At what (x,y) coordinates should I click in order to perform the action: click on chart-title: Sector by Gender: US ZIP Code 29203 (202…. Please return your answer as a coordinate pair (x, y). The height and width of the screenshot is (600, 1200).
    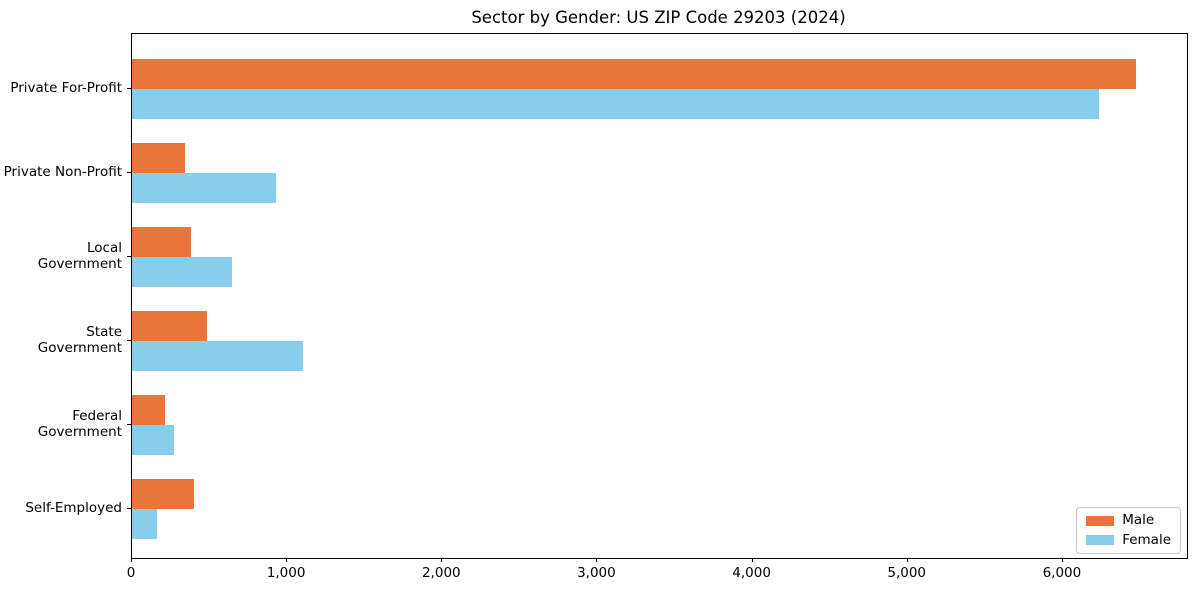
    Looking at the image, I should click on (658, 17).